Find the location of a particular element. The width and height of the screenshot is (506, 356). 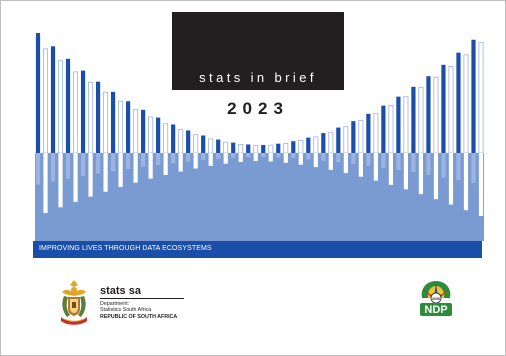

tagline-text: IMPROVING LIVES THROUGH DATA ECOSYSTEMS is located at coordinates (125, 248).